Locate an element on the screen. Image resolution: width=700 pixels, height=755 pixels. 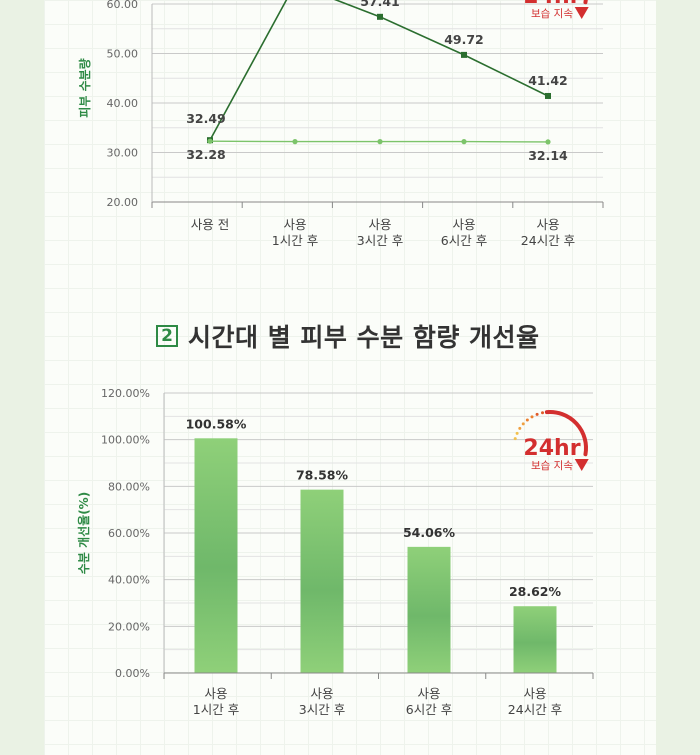
y-tick-label: 60.00% is located at coordinates (129, 533).